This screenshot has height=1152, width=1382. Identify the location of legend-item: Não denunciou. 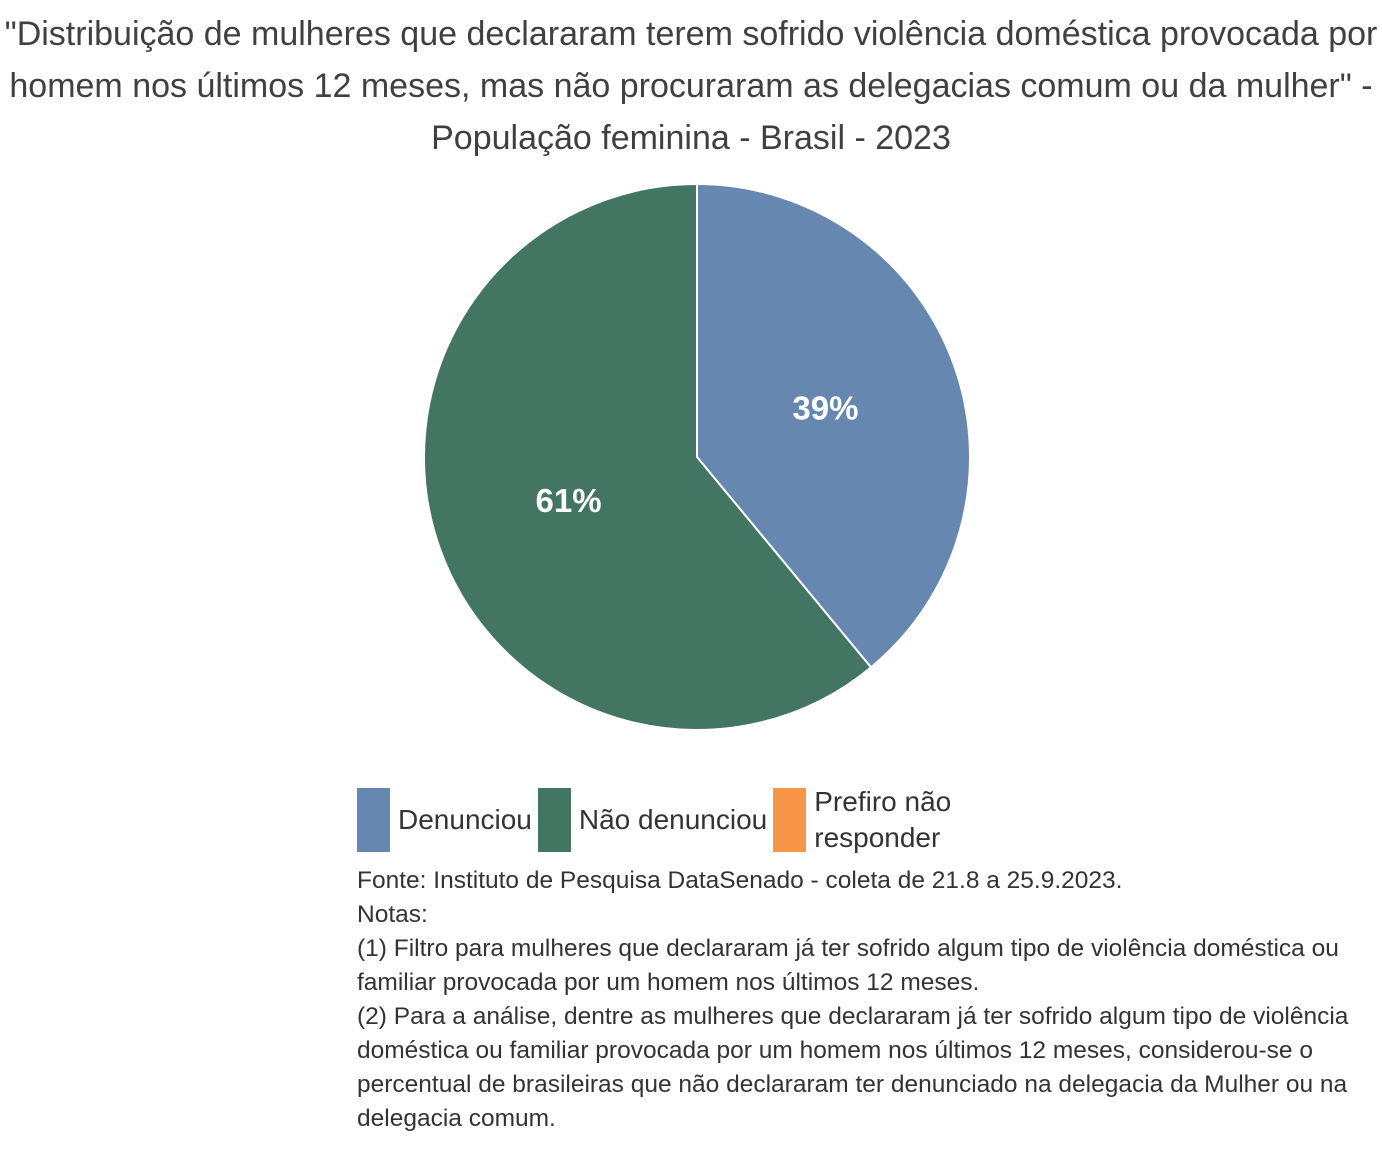
(652, 820).